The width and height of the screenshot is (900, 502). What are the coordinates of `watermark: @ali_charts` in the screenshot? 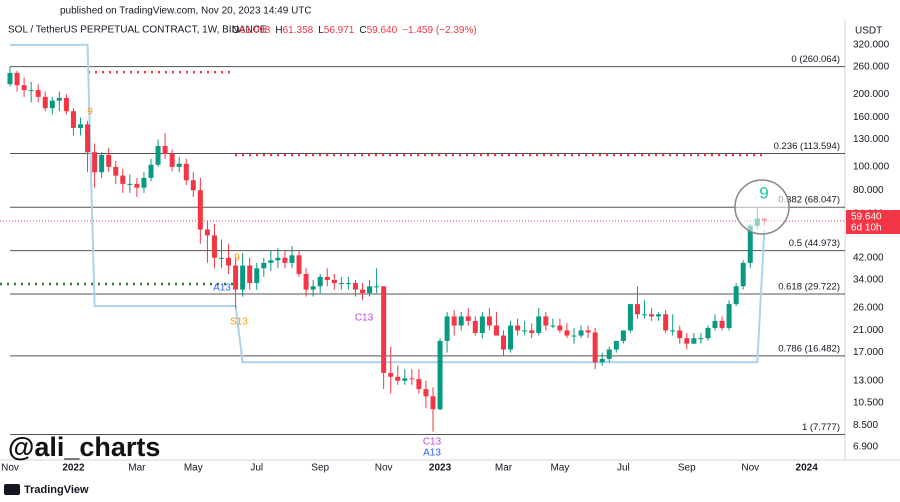 It's located at (84, 447).